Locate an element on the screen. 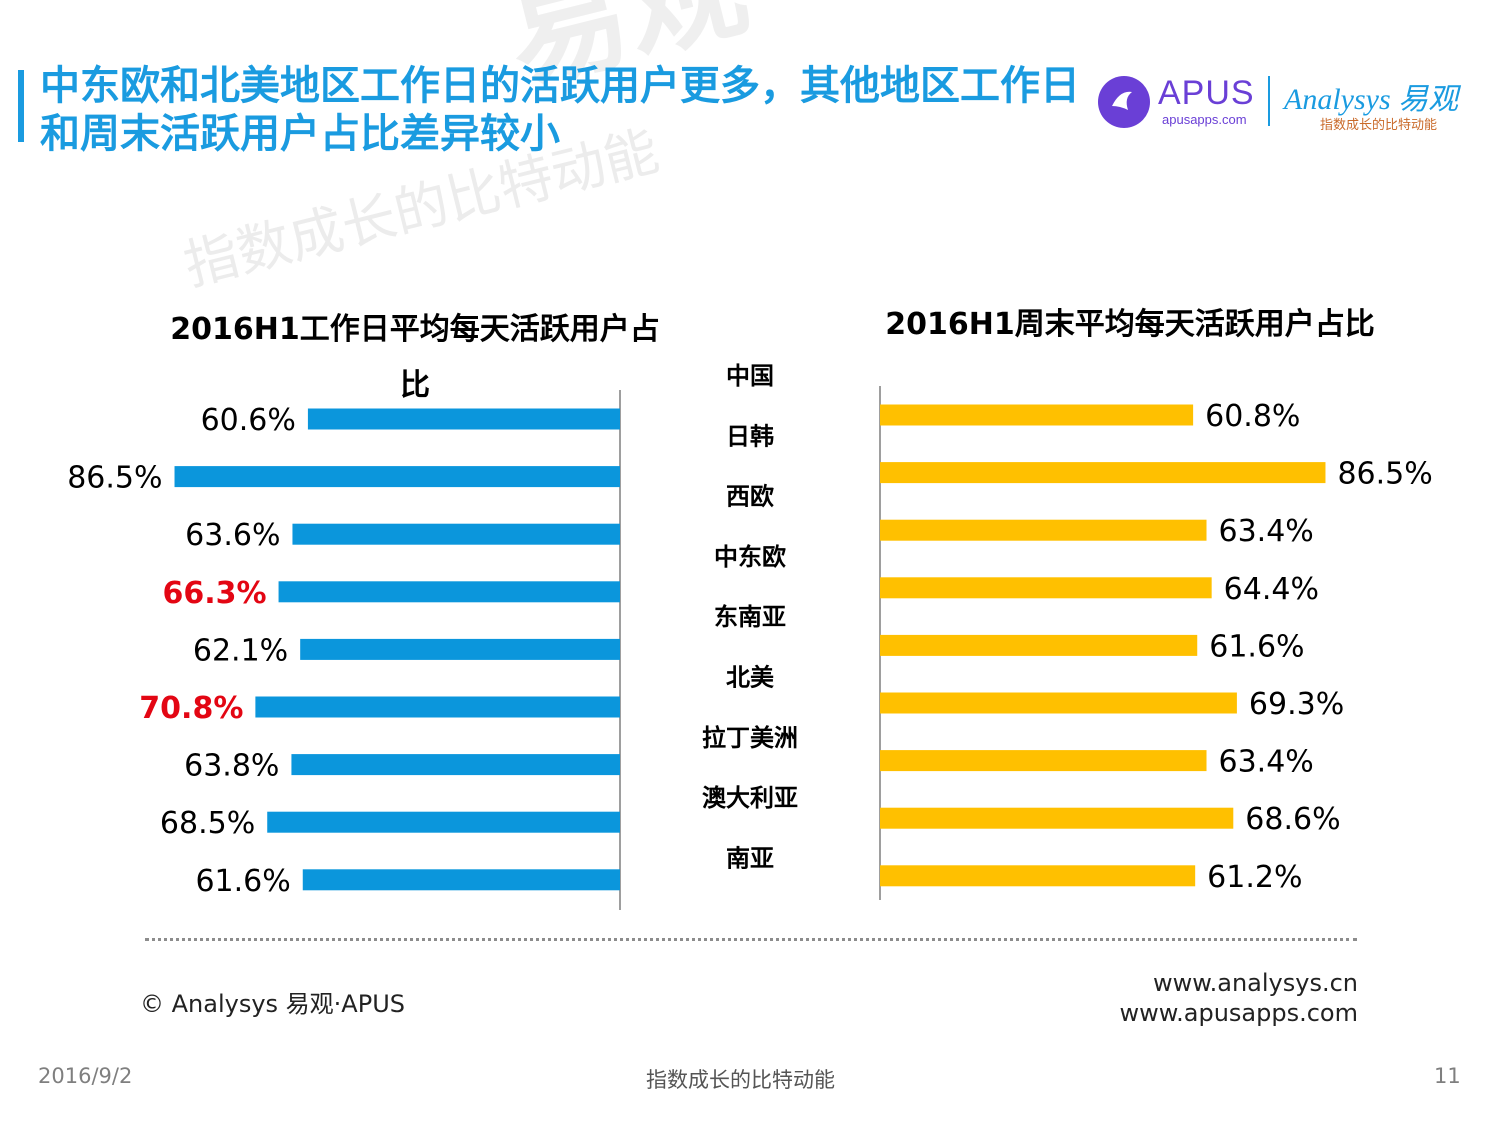  page-number: 11 is located at coordinates (1447, 1076).